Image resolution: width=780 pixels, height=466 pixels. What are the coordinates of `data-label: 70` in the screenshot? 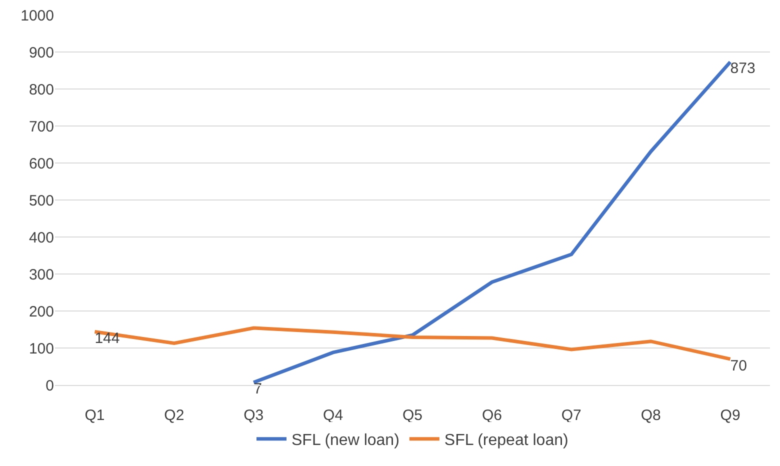 It's located at (738, 365).